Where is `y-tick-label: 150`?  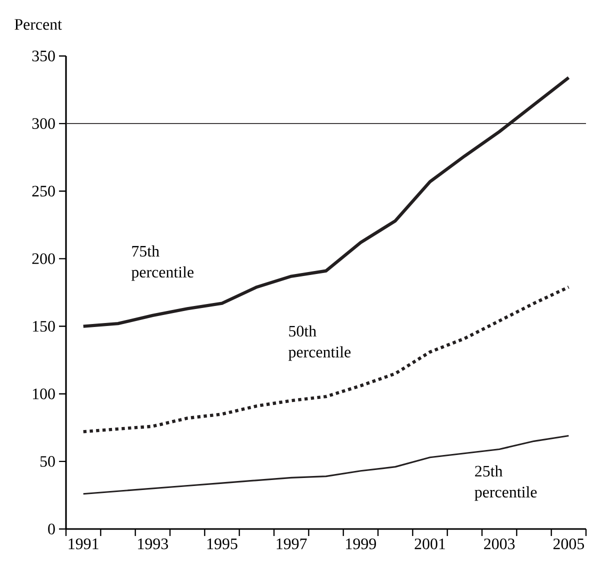 y-tick-label: 150 is located at coordinates (43, 326).